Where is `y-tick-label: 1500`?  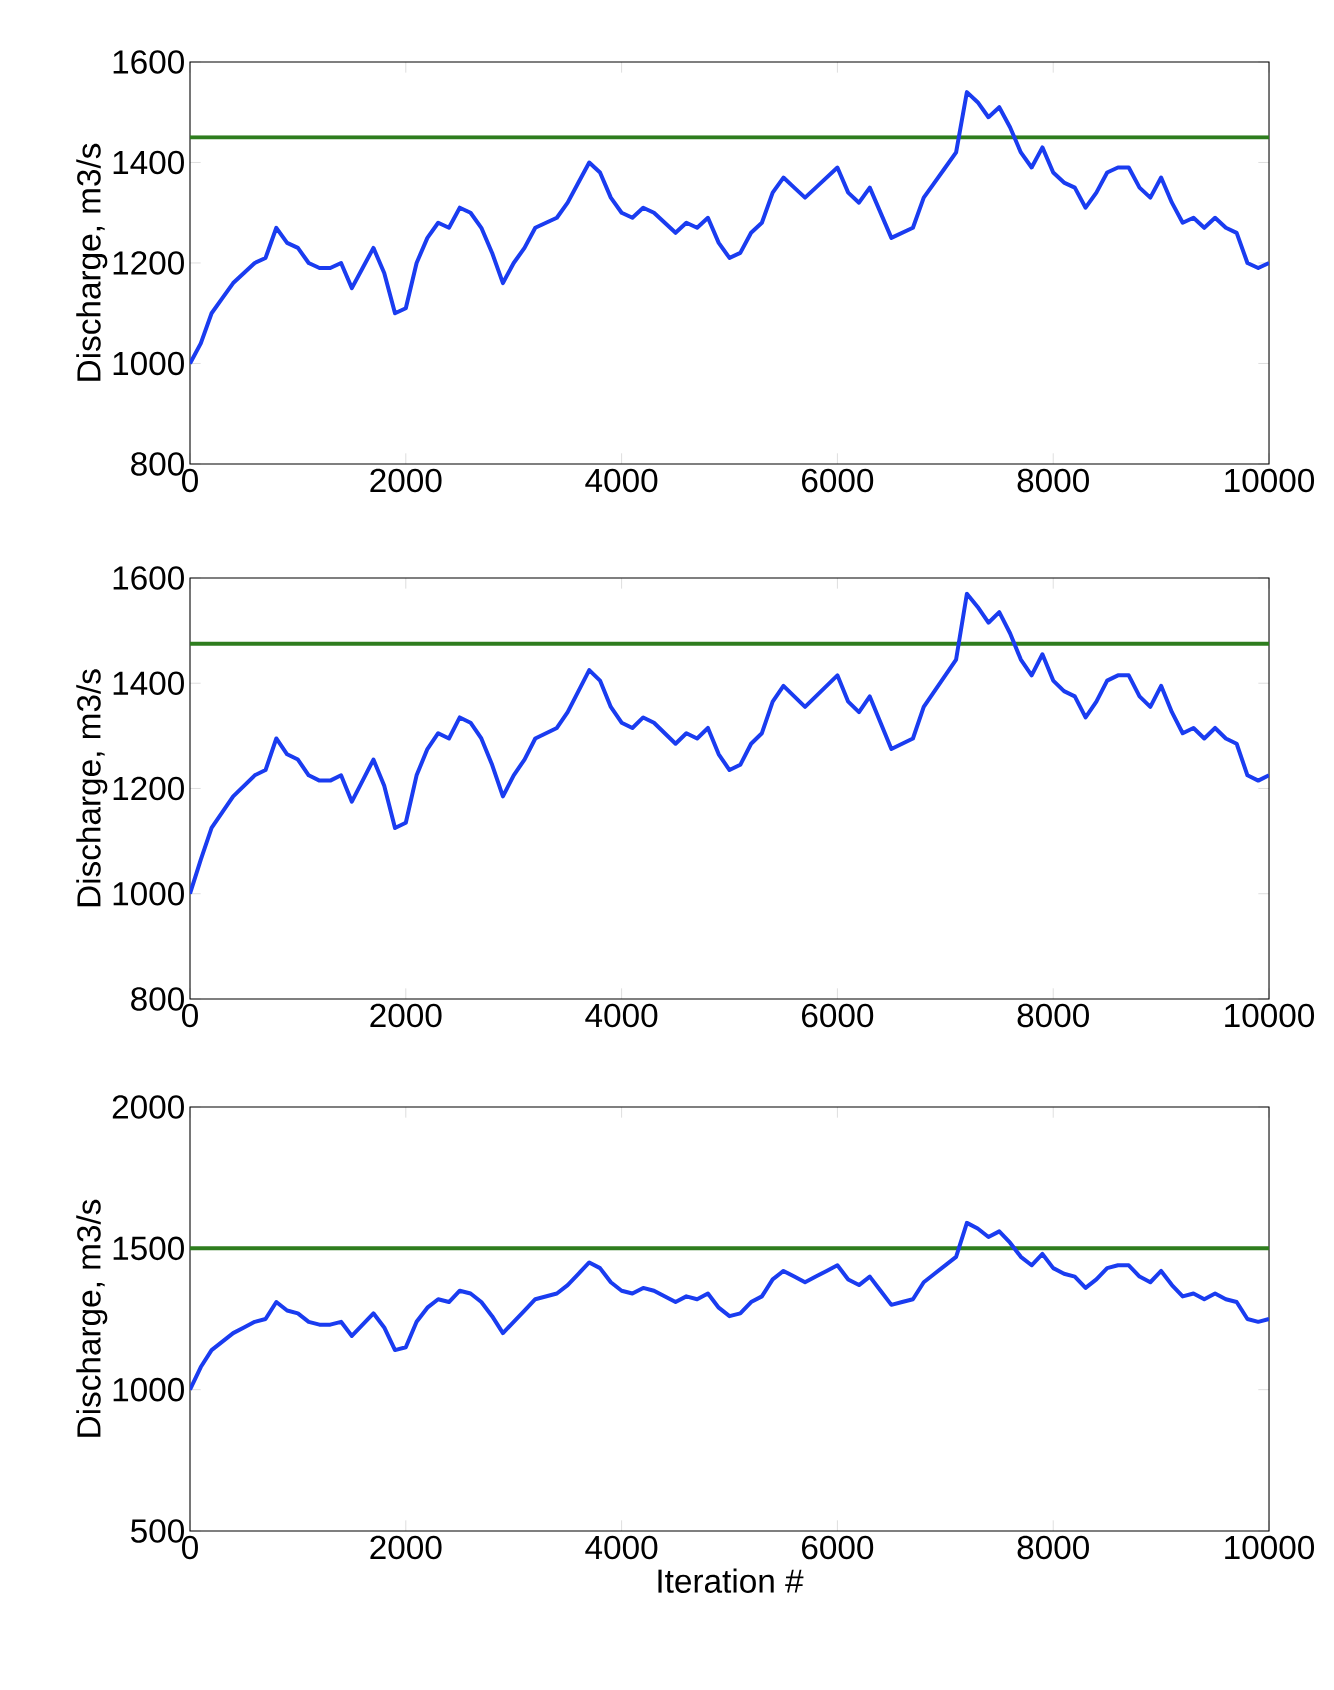
y-tick-label: 1500 is located at coordinates (148, 1248).